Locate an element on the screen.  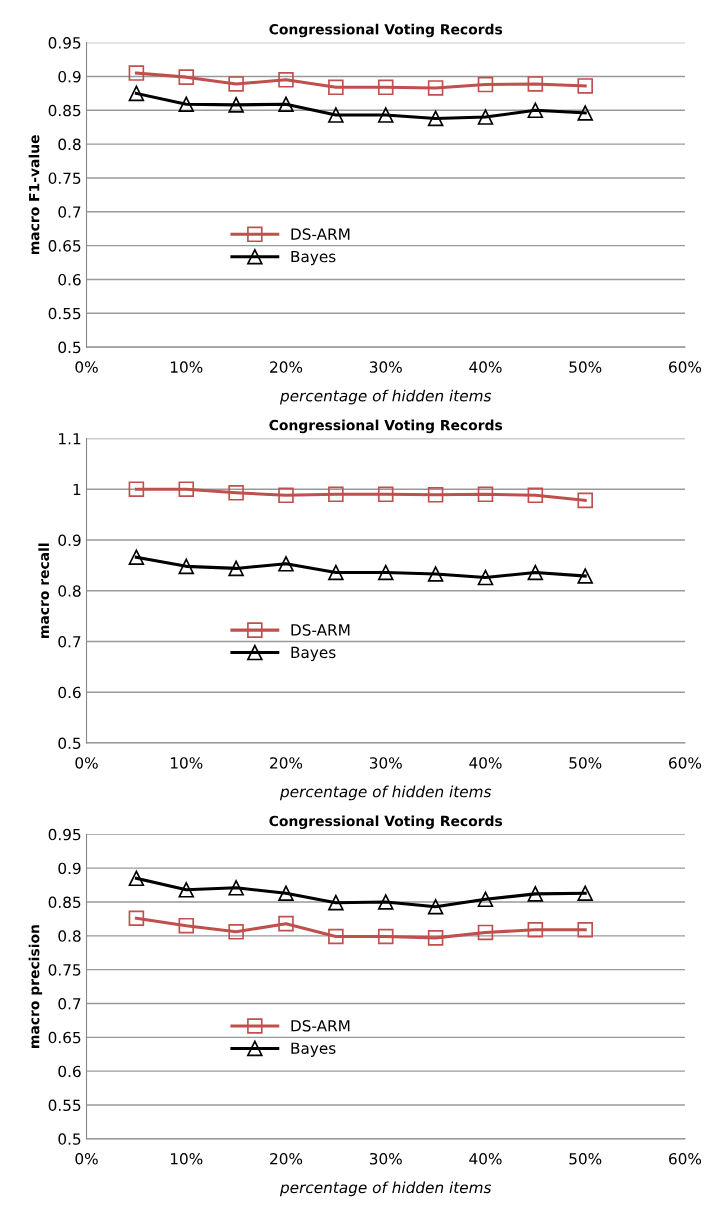
y-axis-title: macro recall is located at coordinates (44, 590).